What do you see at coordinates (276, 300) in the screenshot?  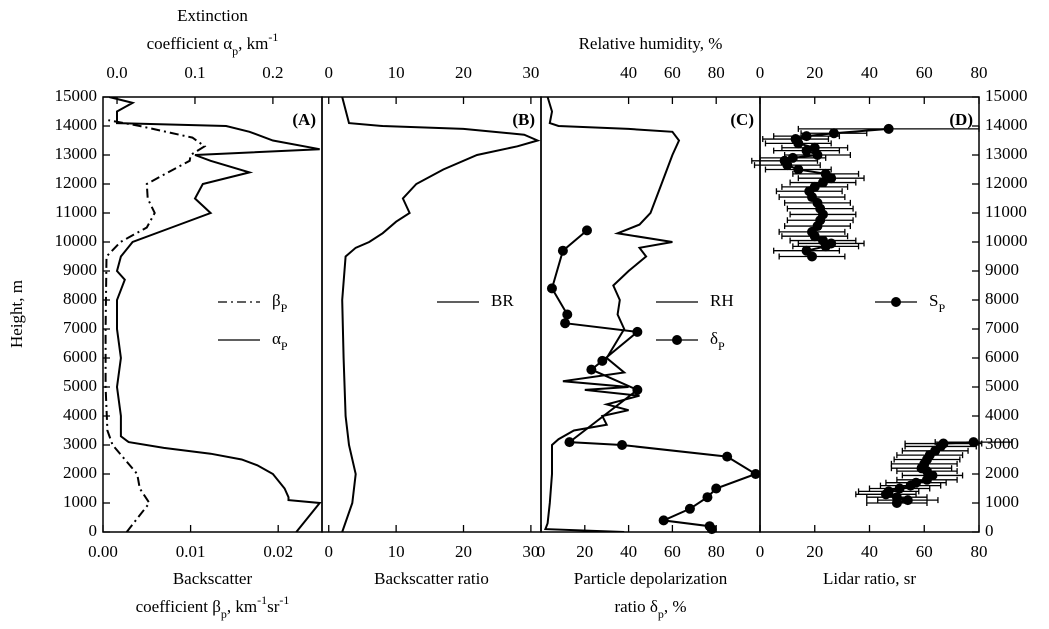 I see `legend-label-part: β` at bounding box center [276, 300].